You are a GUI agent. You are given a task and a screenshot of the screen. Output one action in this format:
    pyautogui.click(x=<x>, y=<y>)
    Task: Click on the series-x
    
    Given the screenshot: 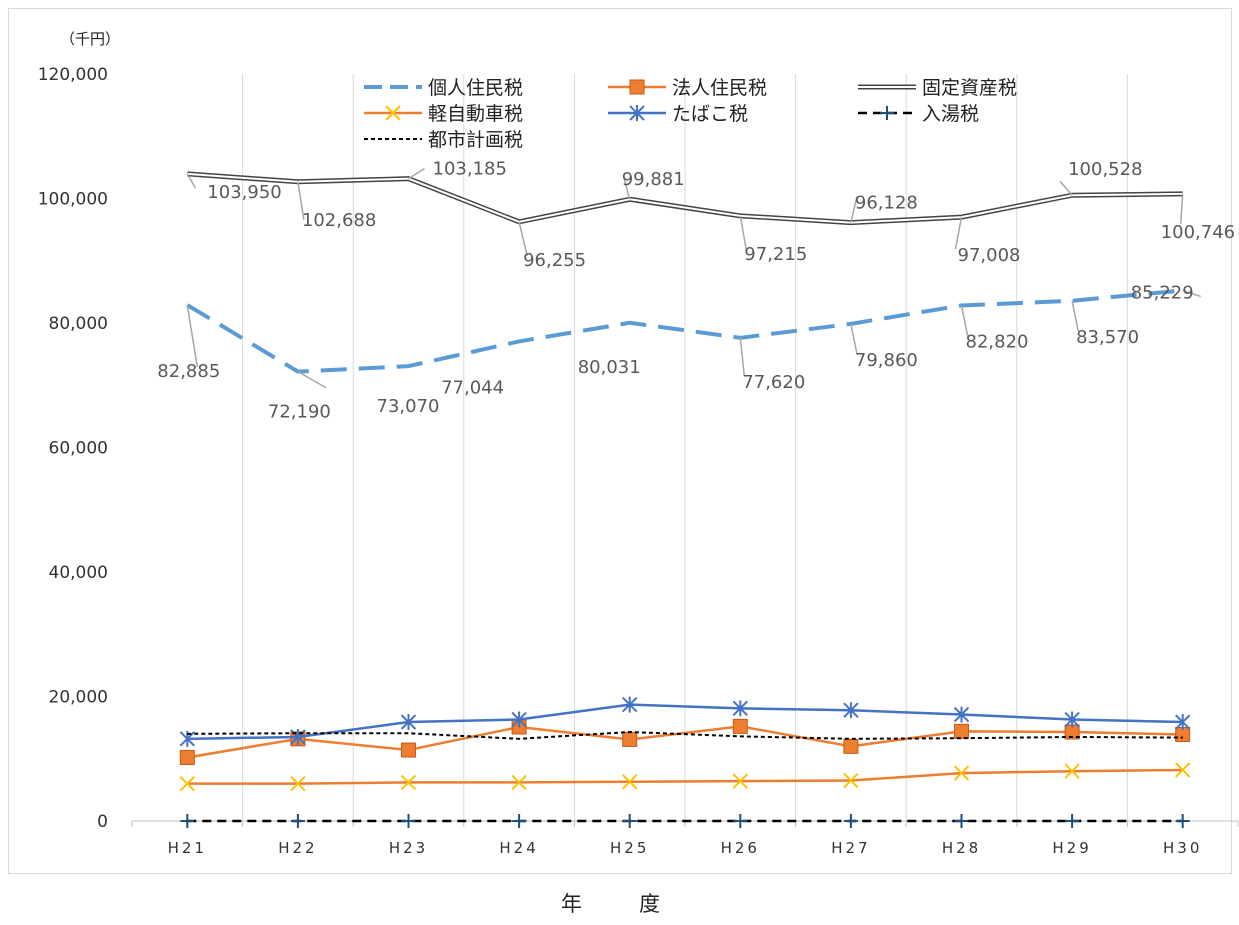 What is the action you would take?
    pyautogui.click(x=685, y=777)
    